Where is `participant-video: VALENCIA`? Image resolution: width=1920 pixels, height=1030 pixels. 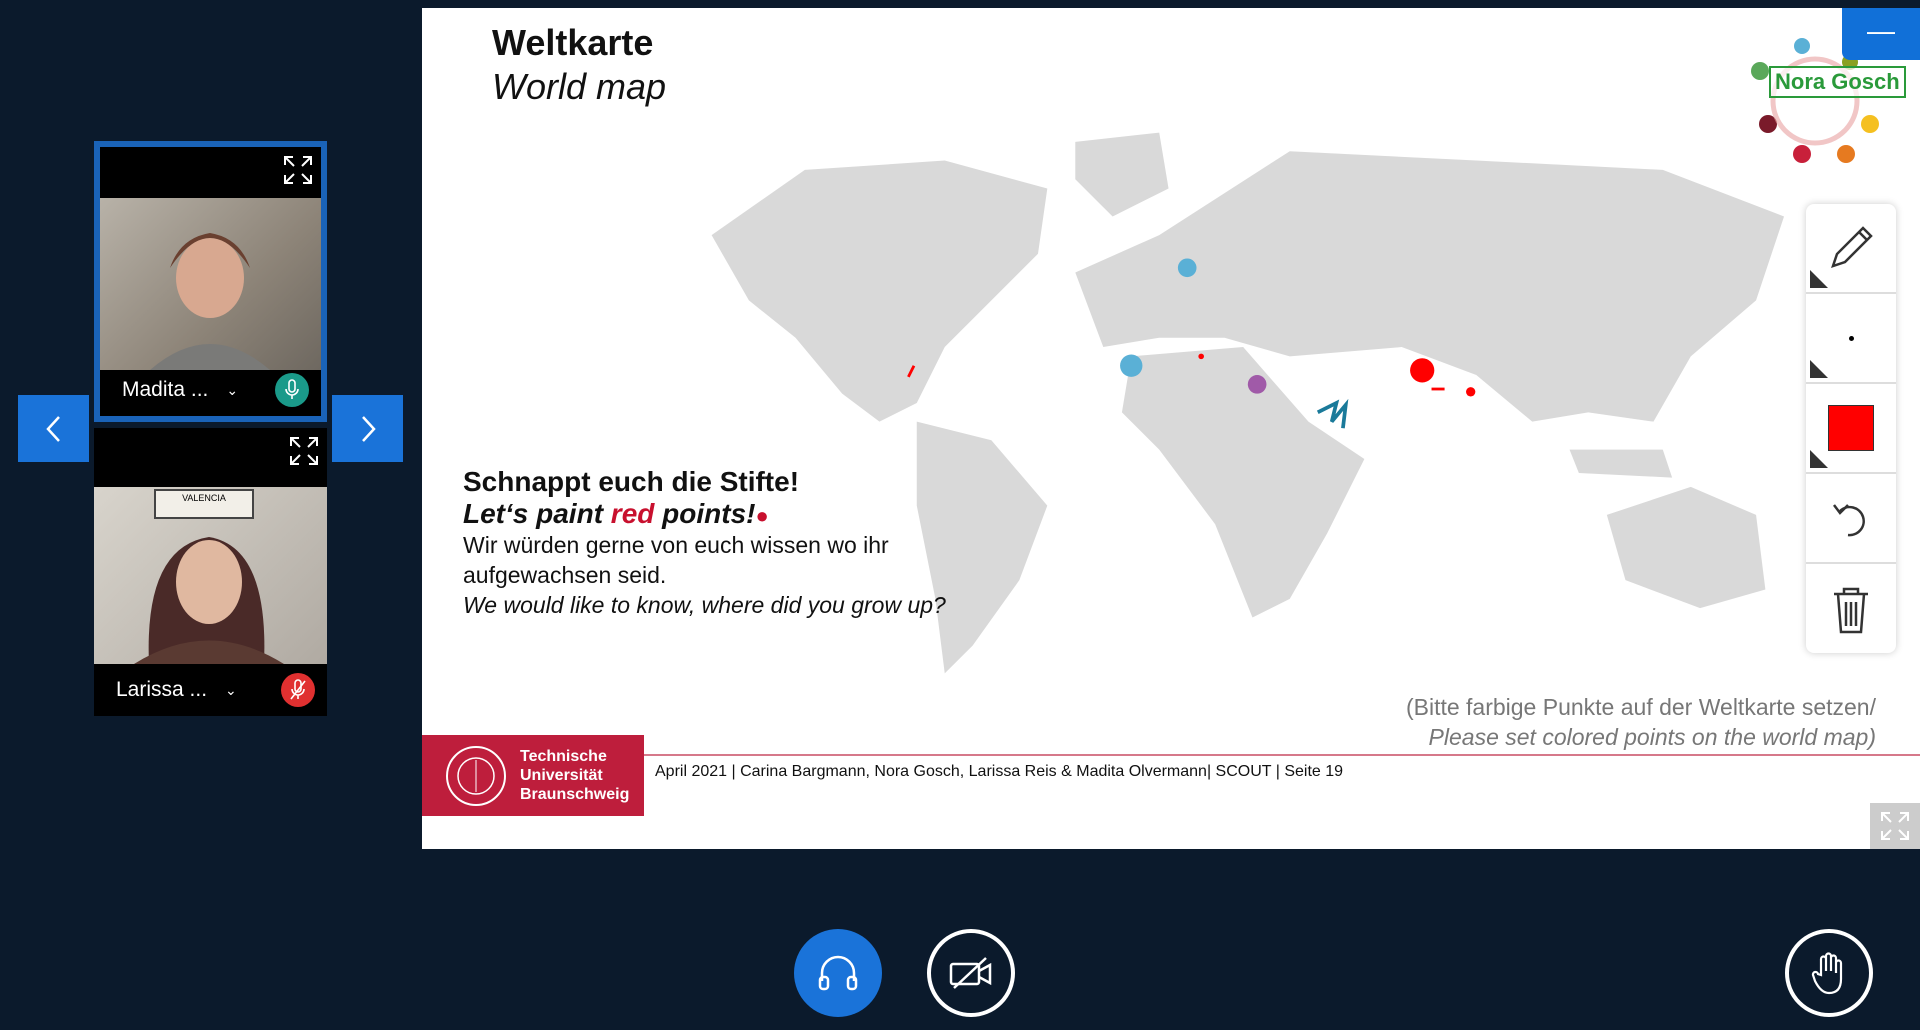 participant-video: VALENCIA is located at coordinates (210, 575).